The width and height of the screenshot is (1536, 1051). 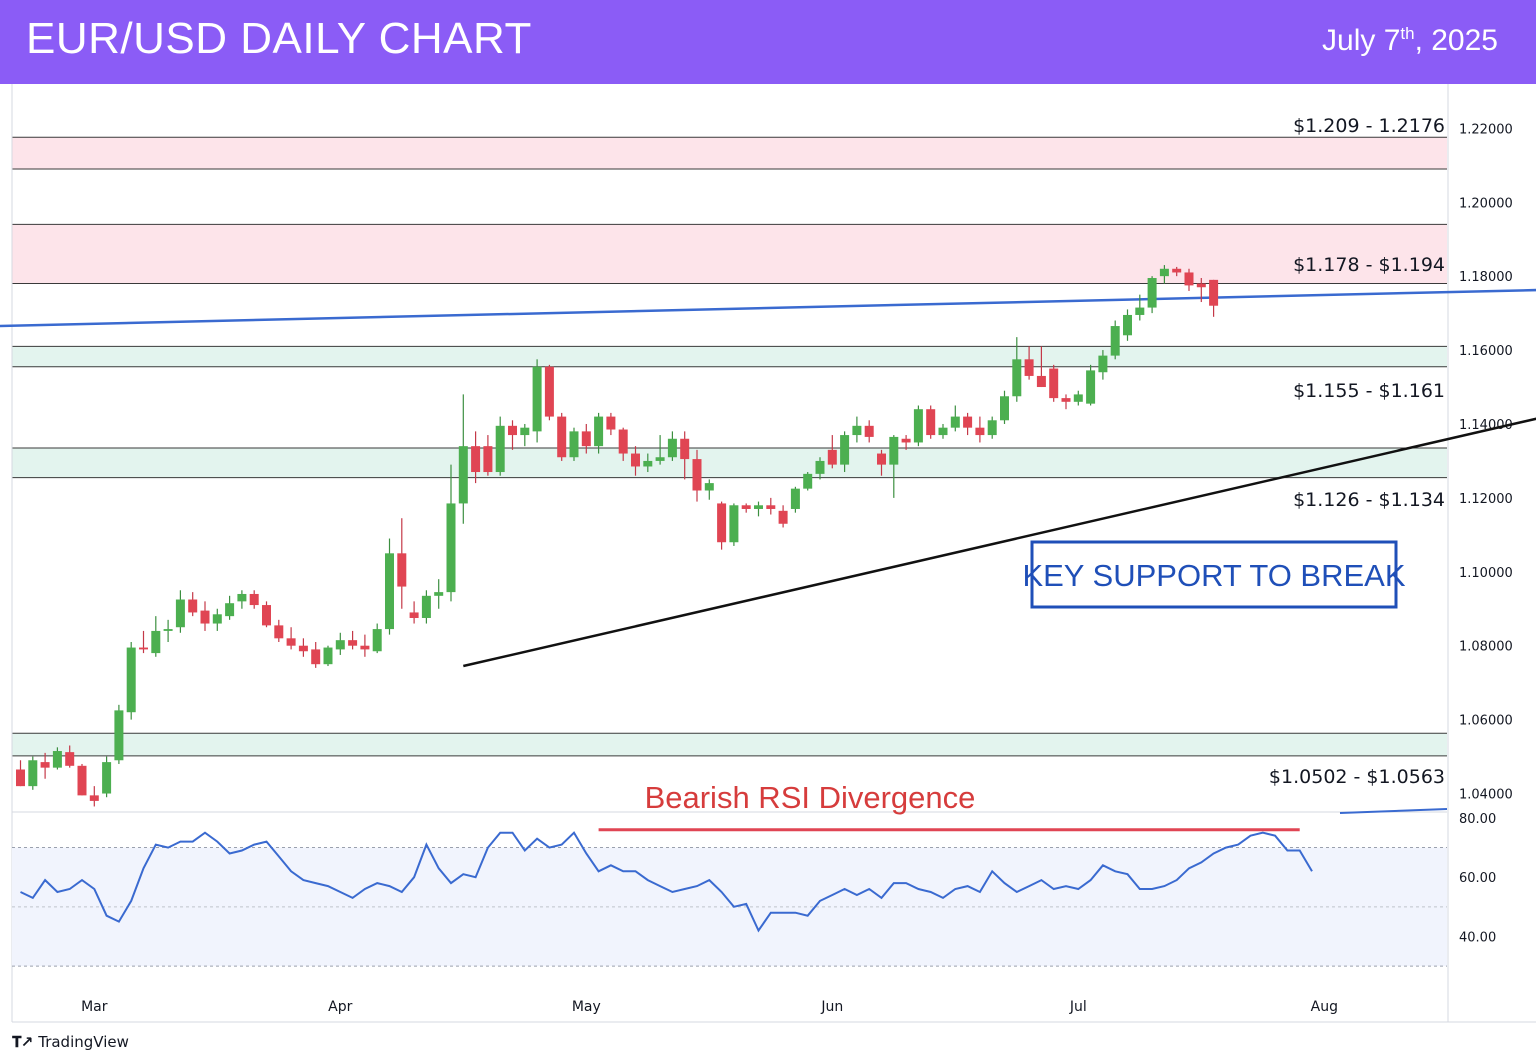 I want to click on zone-band, so click(x=729, y=744).